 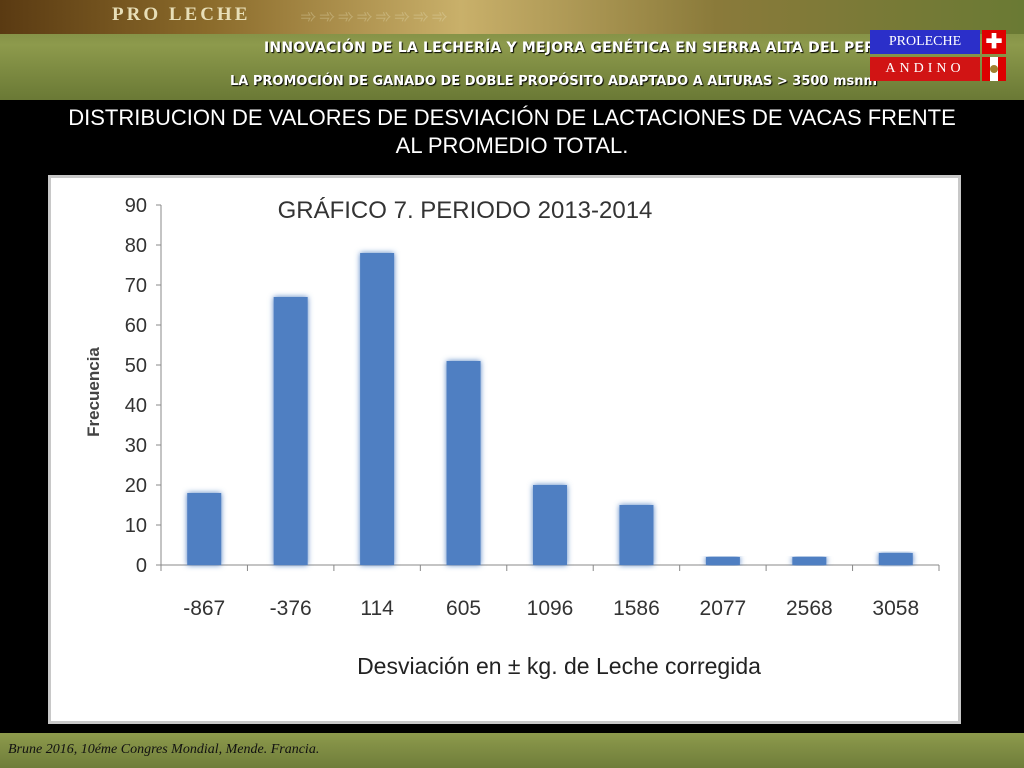 I want to click on logo-proleche: PROLECHE, so click(x=925, y=42).